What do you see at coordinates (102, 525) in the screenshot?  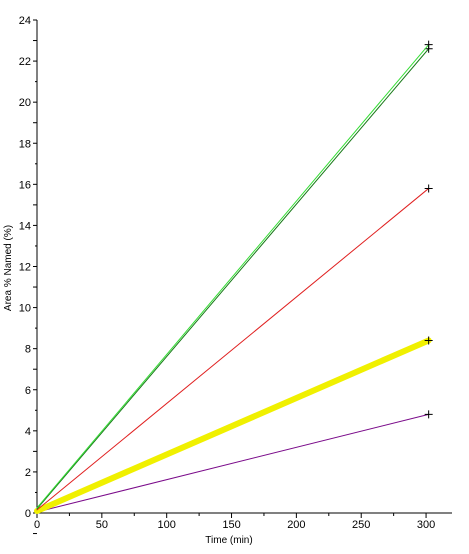 I see `x-tick-label: 50` at bounding box center [102, 525].